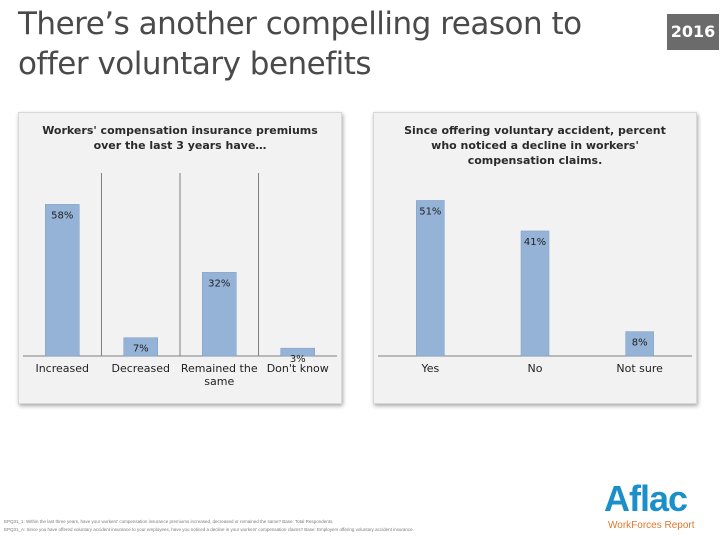  Describe the element at coordinates (429, 368) in the screenshot. I see `category-label: Yes` at that location.